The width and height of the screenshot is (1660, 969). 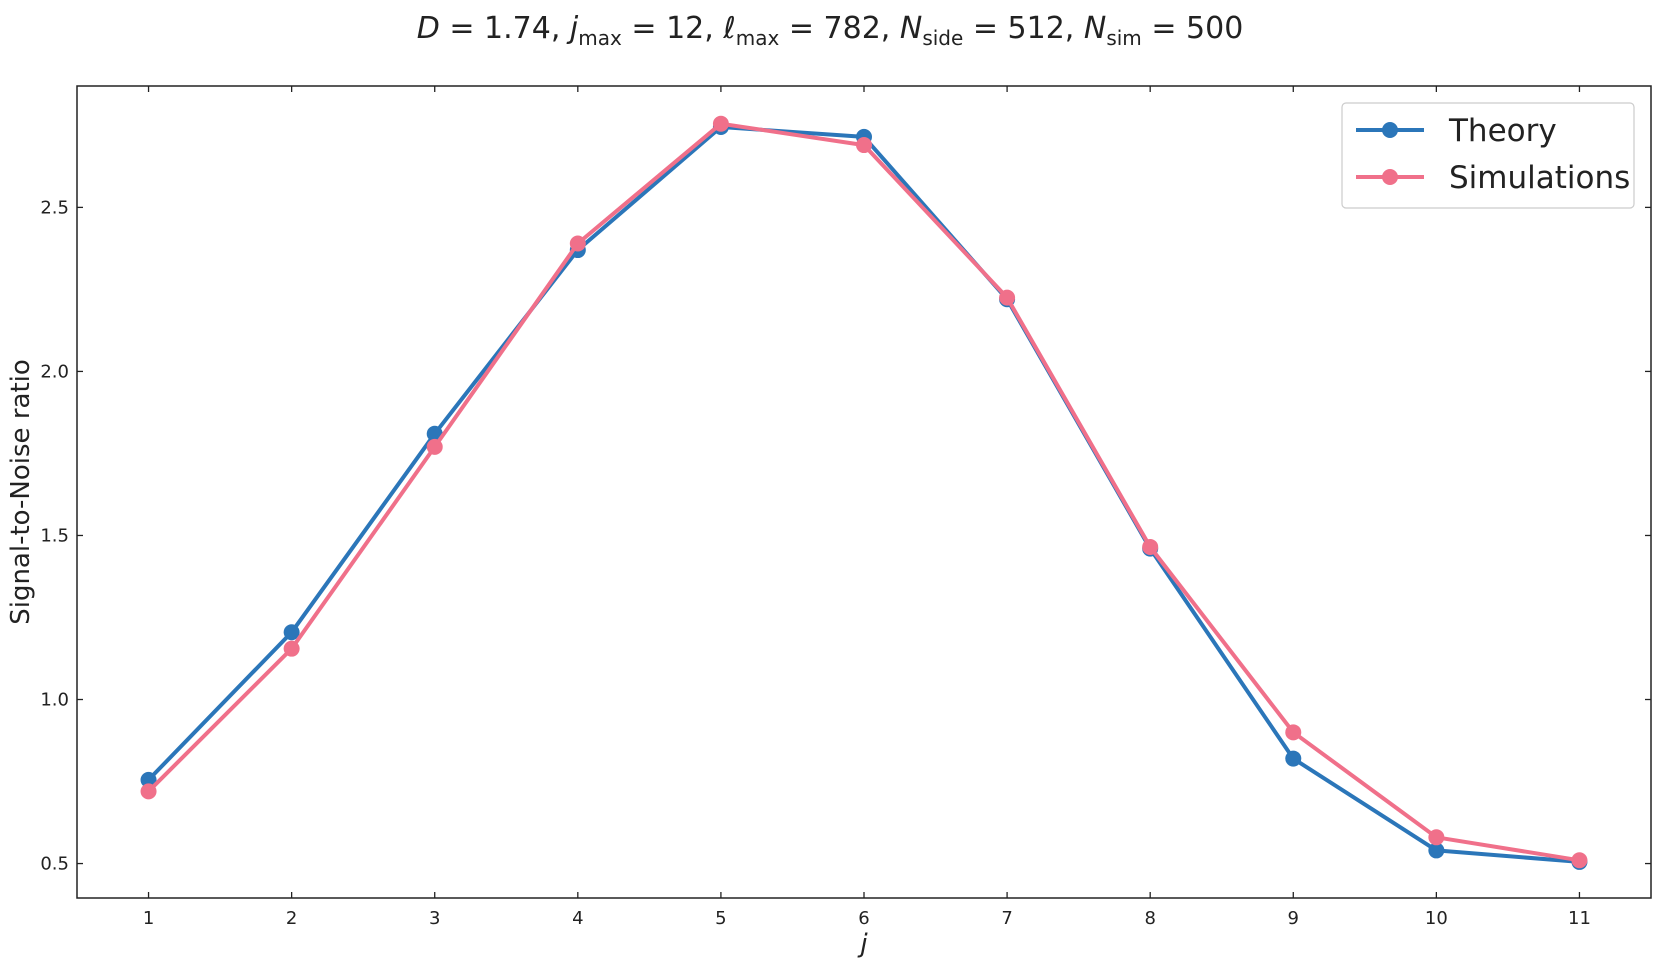 I want to click on y-tick-label: 1.5, so click(x=54, y=535).